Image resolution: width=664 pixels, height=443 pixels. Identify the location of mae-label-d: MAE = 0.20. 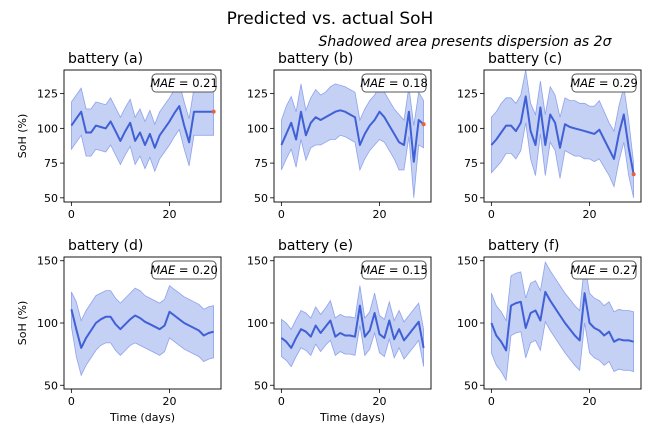
(184, 270).